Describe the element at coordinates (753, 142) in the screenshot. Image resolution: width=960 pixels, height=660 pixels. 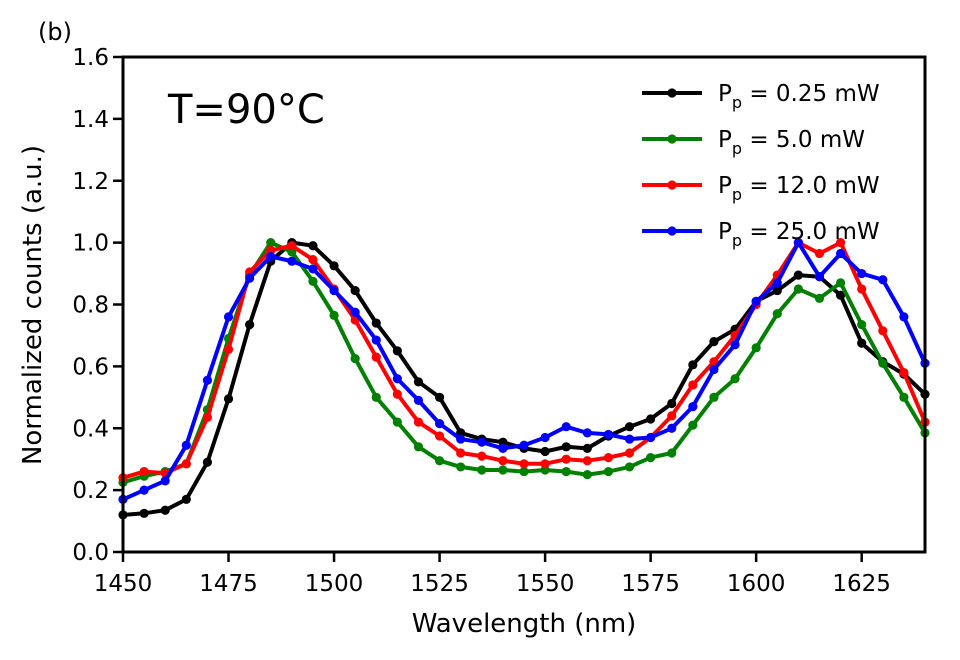
I see `legend-item-1: Pp = 5.0 mW` at that location.